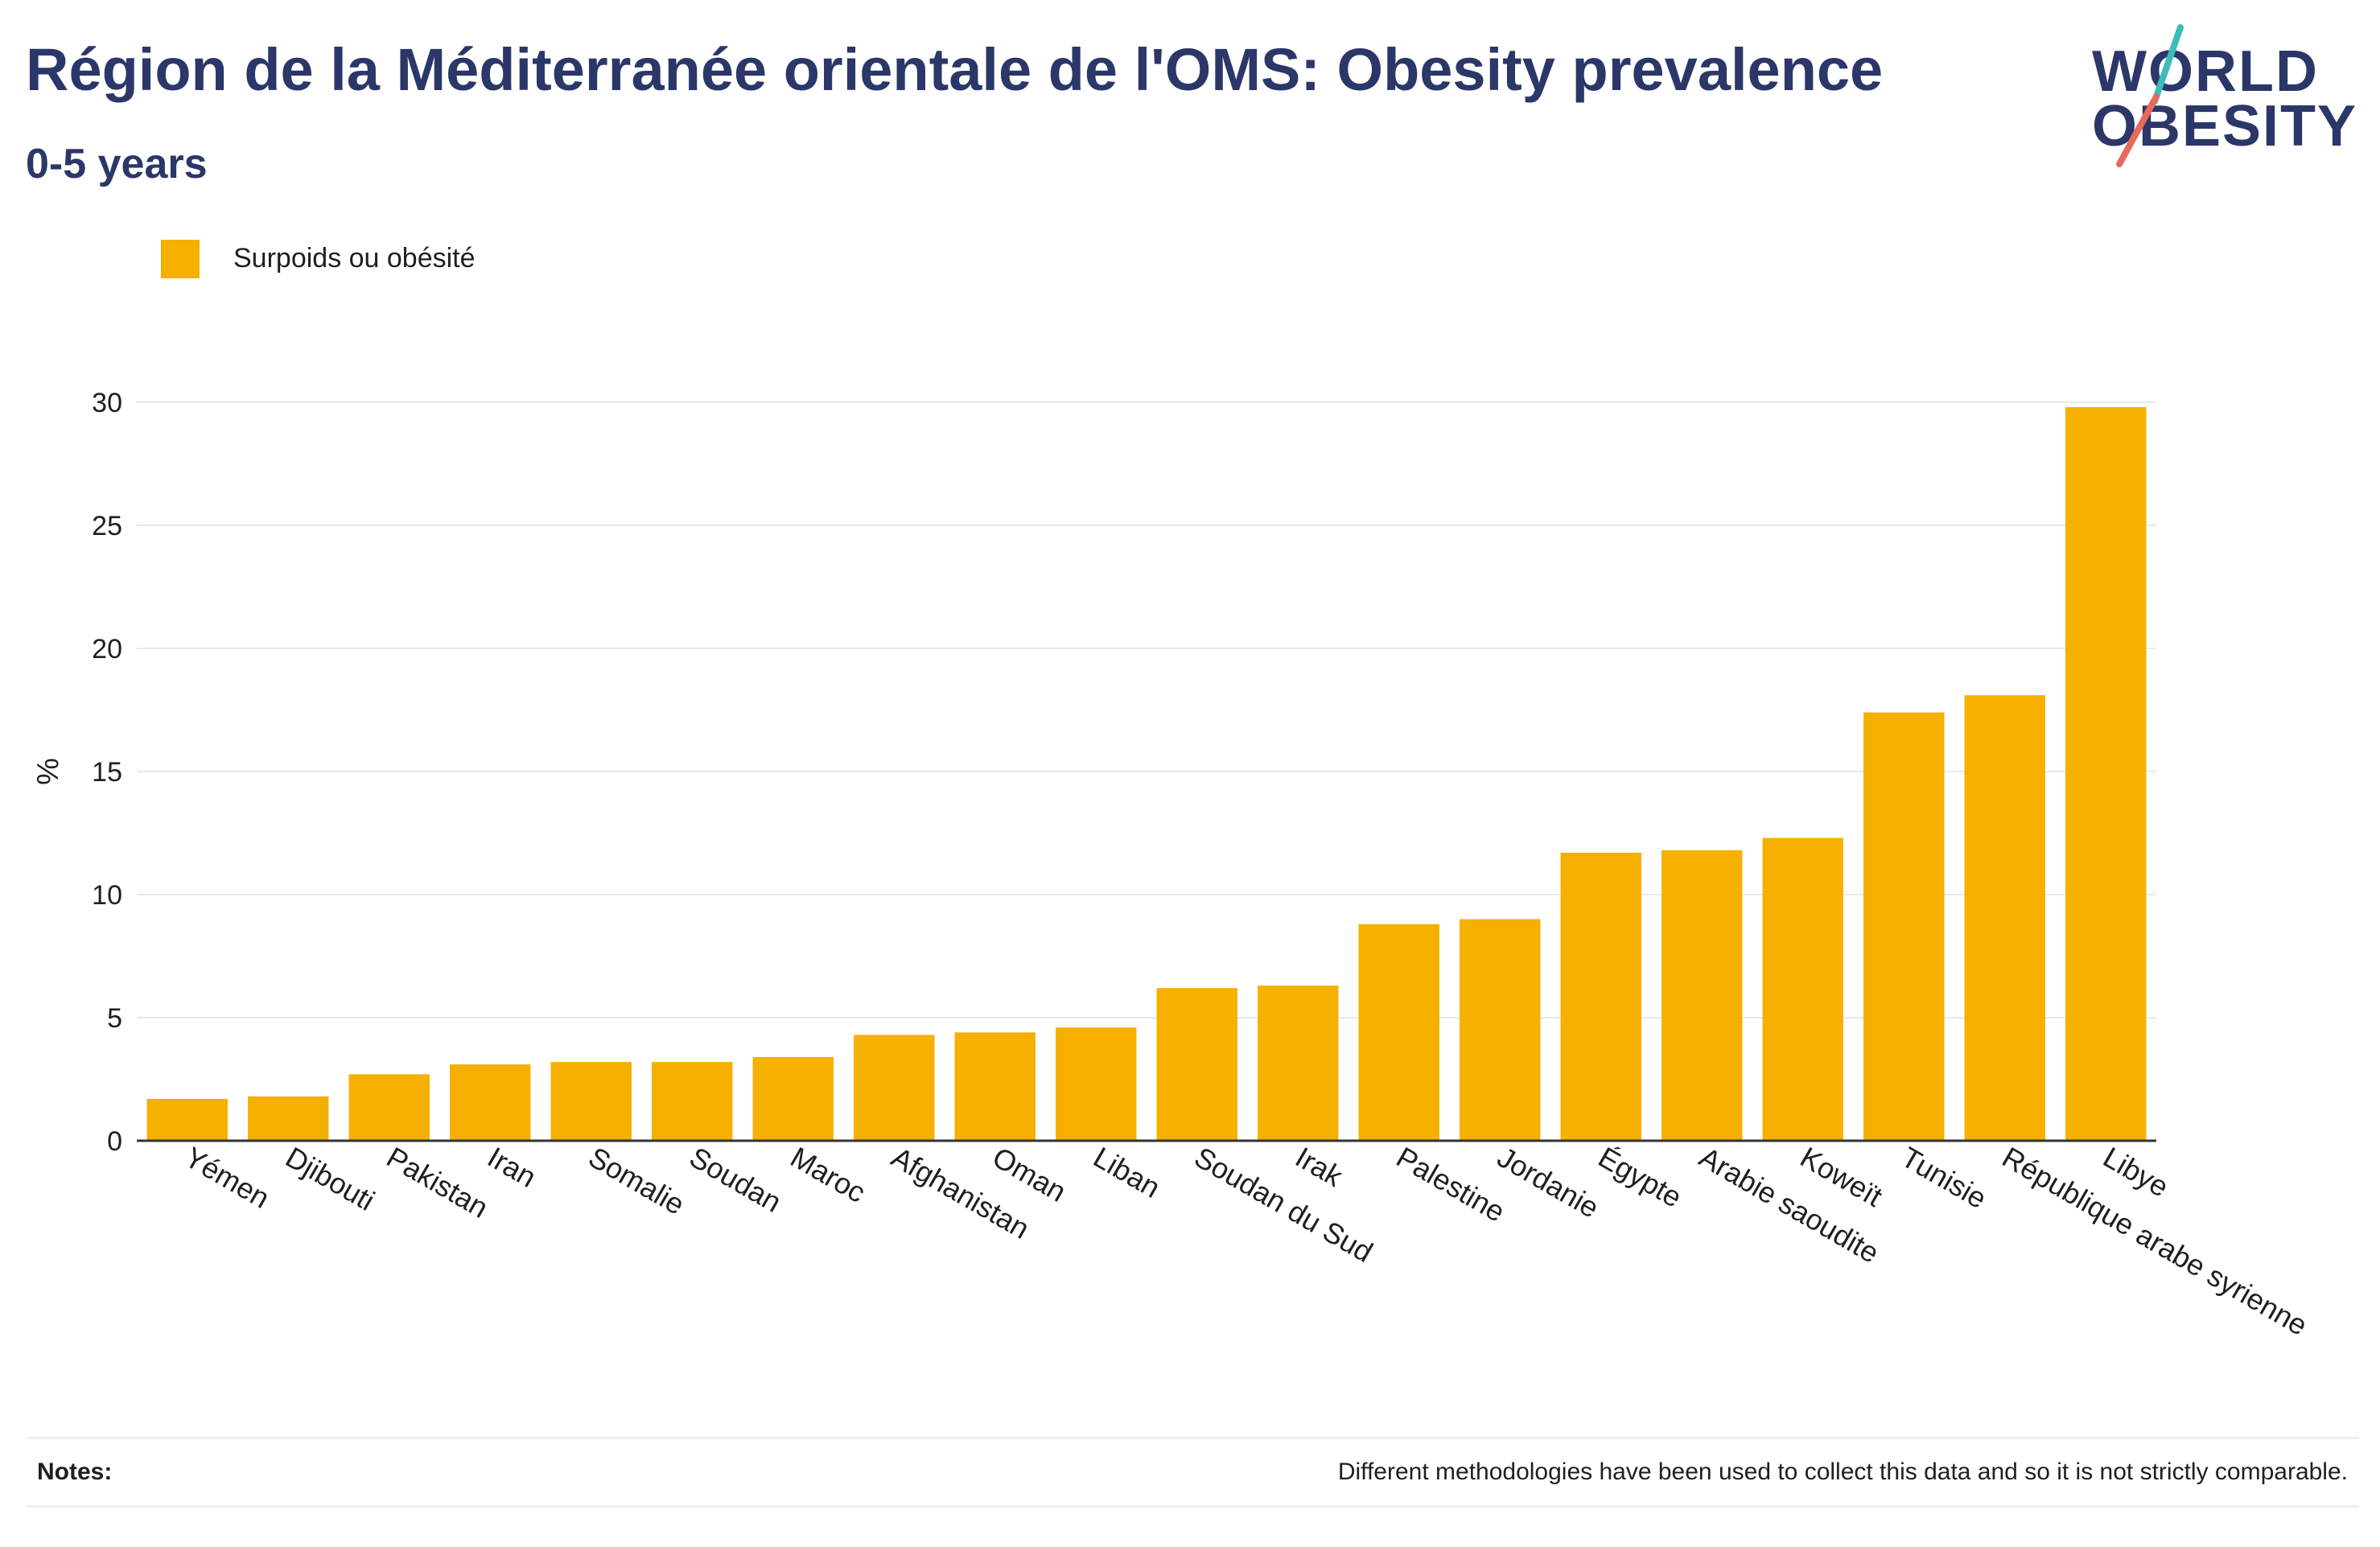  What do you see at coordinates (114, 1018) in the screenshot?
I see `y-tick-label: 5` at bounding box center [114, 1018].